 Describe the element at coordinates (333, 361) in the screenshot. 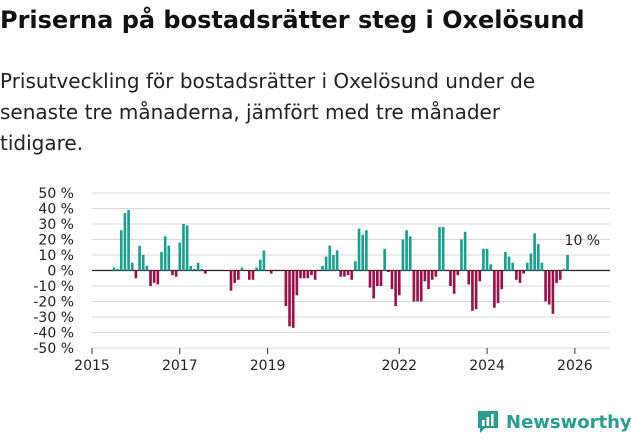

I see `x-axis: 2015 2017 2019 2022 2024 2026` at that location.